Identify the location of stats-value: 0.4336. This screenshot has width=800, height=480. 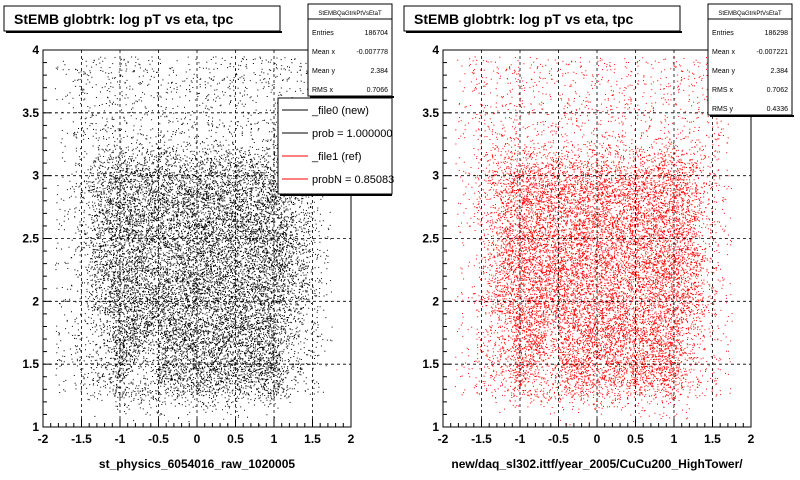
(778, 109).